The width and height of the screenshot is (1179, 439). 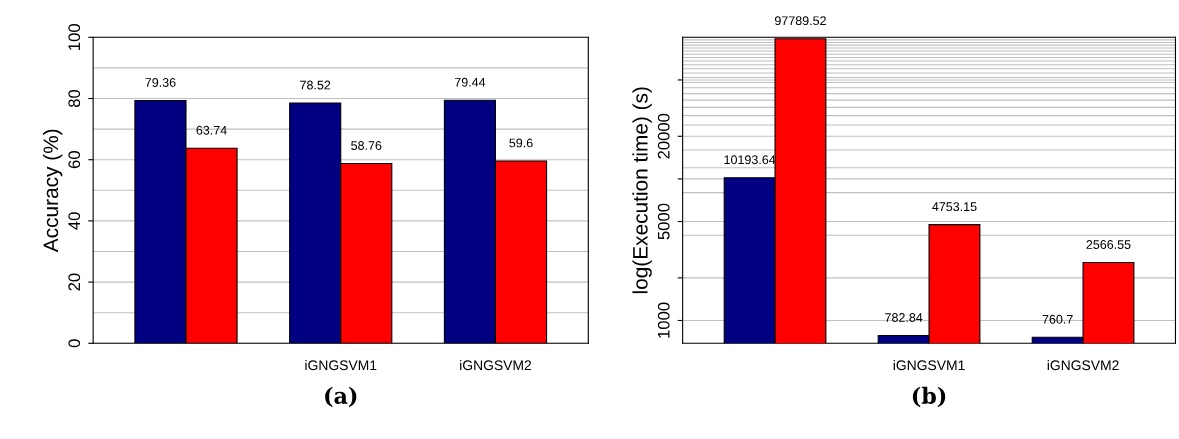 What do you see at coordinates (904, 317) in the screenshot?
I see `data-label: 782.84` at bounding box center [904, 317].